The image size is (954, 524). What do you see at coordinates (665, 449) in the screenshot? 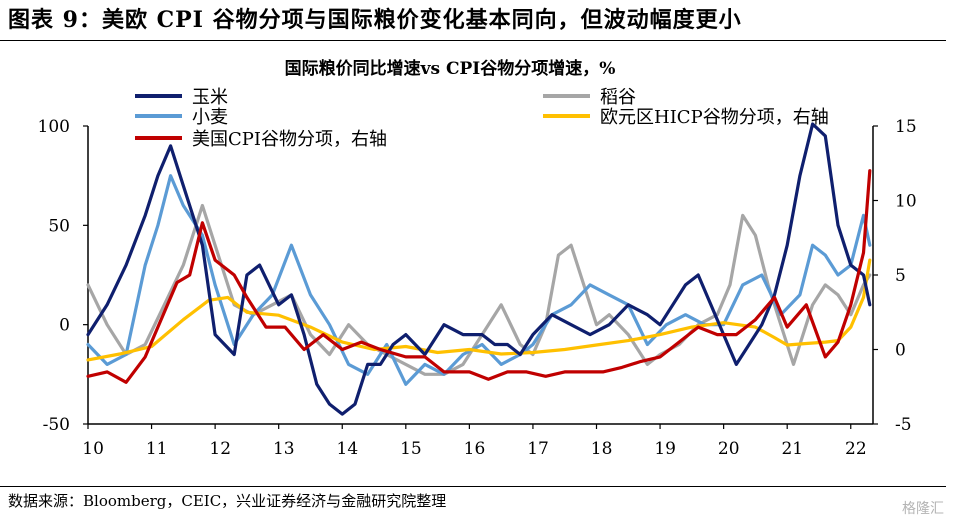
I see `x-tick-label: 19` at bounding box center [665, 449].